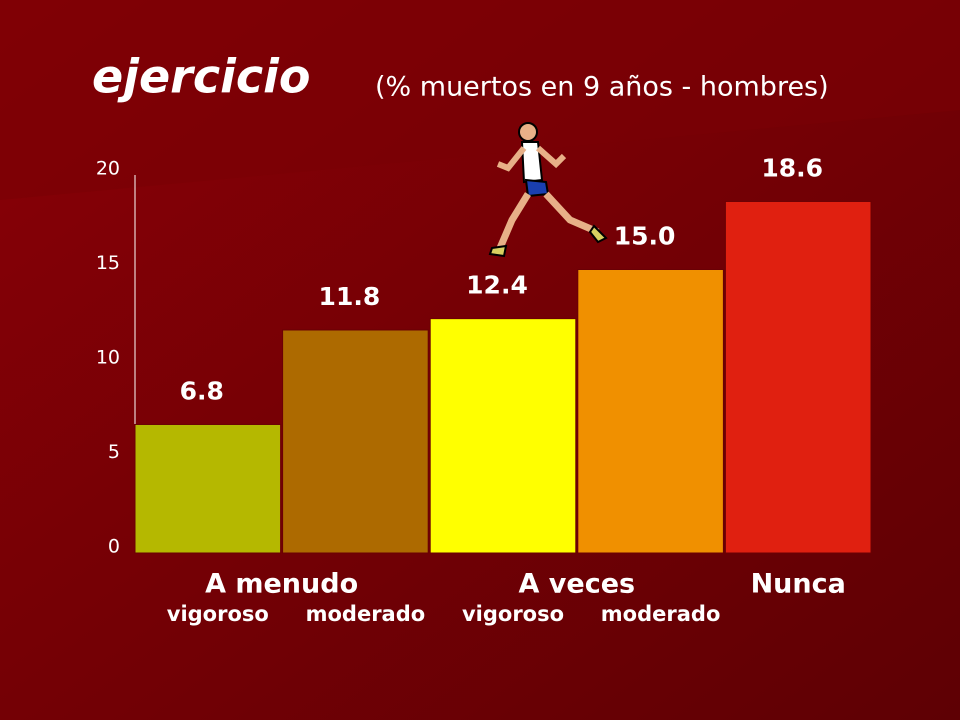 Image resolution: width=960 pixels, height=720 pixels. I want to click on y-tick-label: 20, so click(108, 169).